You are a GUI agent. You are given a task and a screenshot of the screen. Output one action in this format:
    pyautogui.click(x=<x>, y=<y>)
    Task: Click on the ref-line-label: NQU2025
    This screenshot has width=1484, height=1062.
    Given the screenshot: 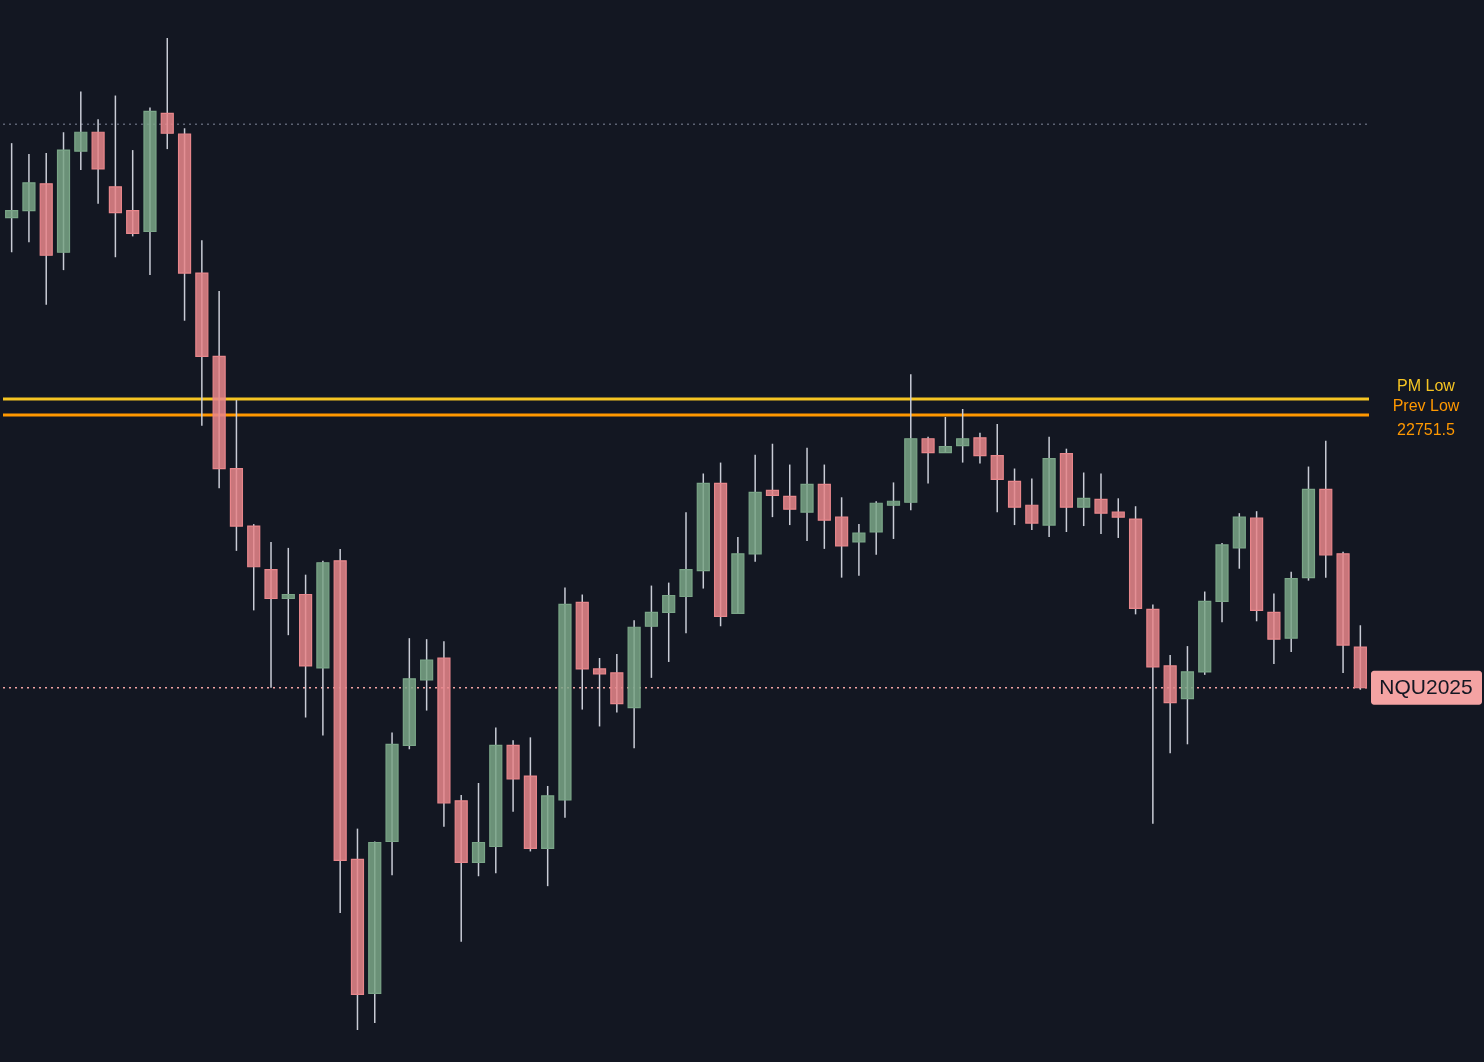 What is the action you would take?
    pyautogui.click(x=1426, y=686)
    